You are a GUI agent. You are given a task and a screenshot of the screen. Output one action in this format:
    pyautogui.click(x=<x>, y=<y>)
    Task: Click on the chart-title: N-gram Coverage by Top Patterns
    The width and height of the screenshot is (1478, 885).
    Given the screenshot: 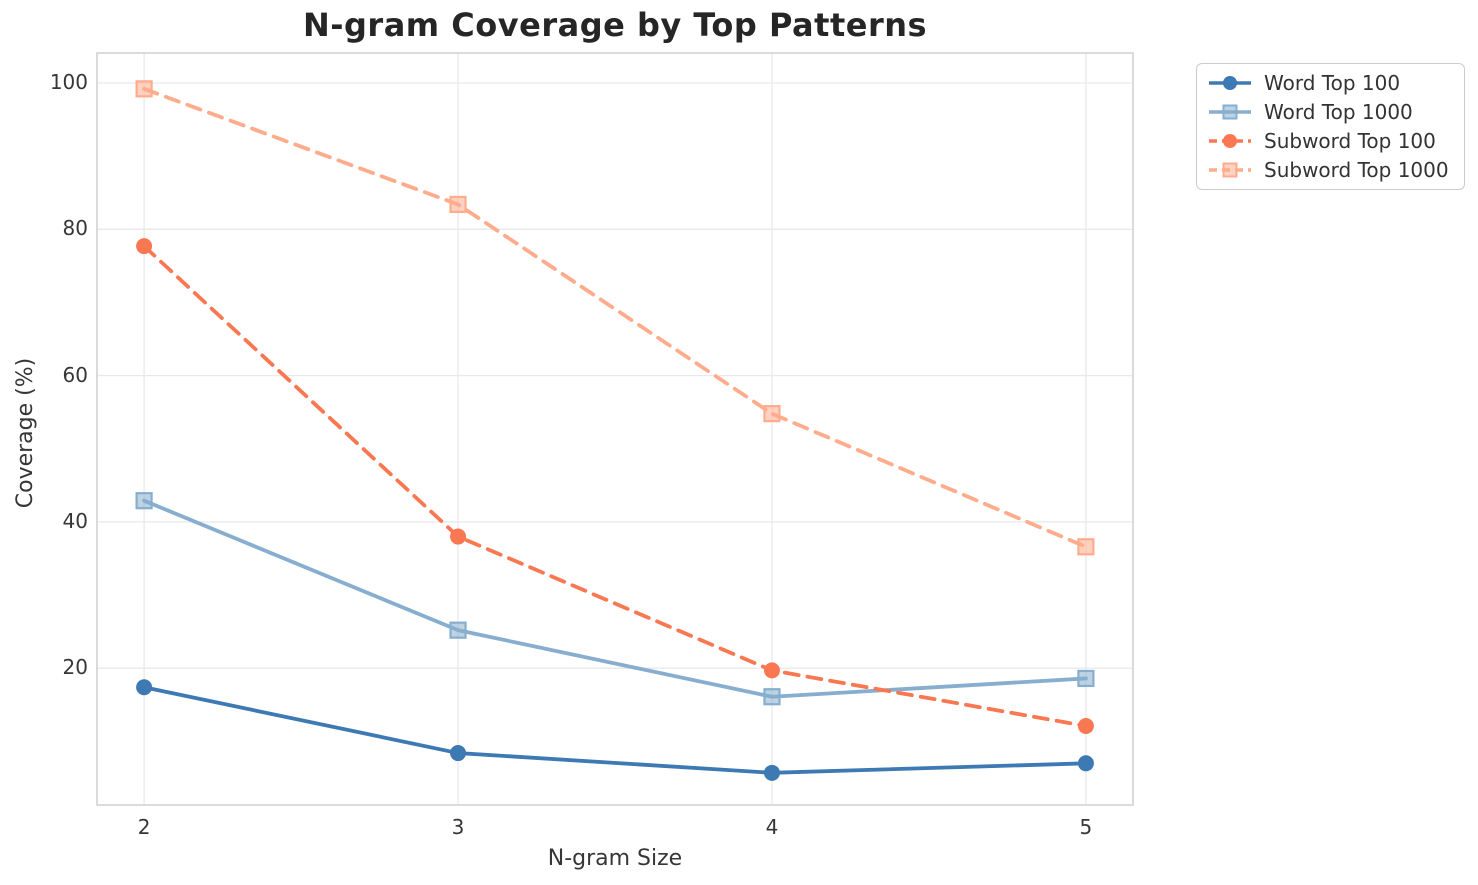 What is the action you would take?
    pyautogui.click(x=615, y=25)
    